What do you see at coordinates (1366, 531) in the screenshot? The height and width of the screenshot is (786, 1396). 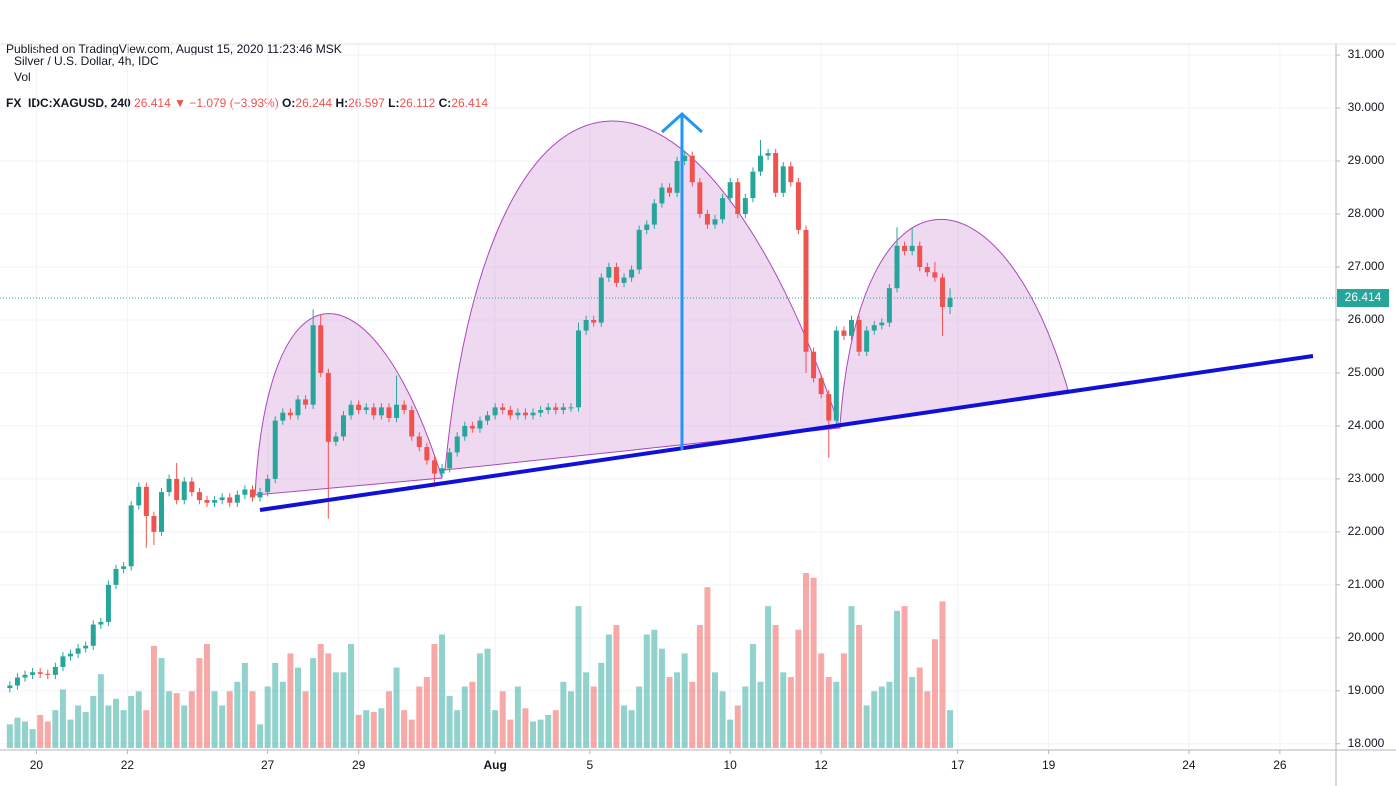 I see `y-tick-label: 22.000` at bounding box center [1366, 531].